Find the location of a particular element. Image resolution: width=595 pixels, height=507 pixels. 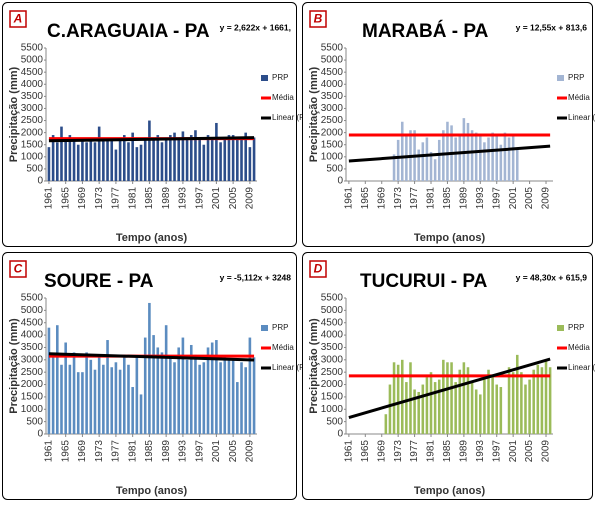

x-tick-label: 1989 is located at coordinates (166, 198).